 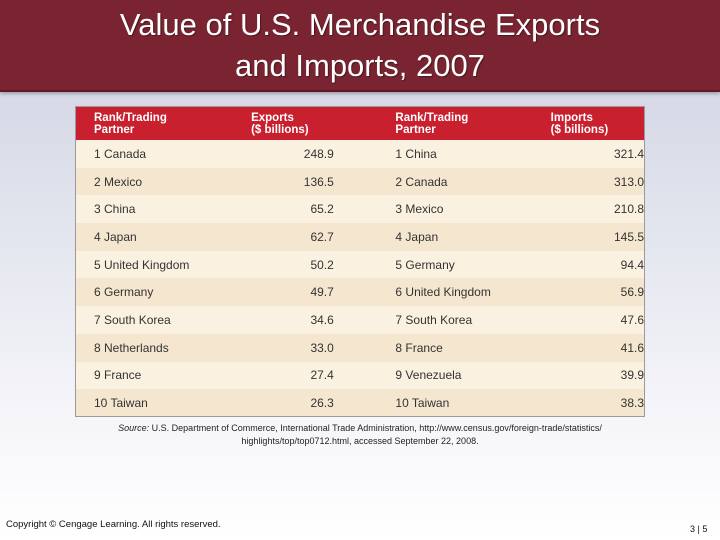 I want to click on exports-partner-cell: 2 Mexico, so click(x=118, y=181).